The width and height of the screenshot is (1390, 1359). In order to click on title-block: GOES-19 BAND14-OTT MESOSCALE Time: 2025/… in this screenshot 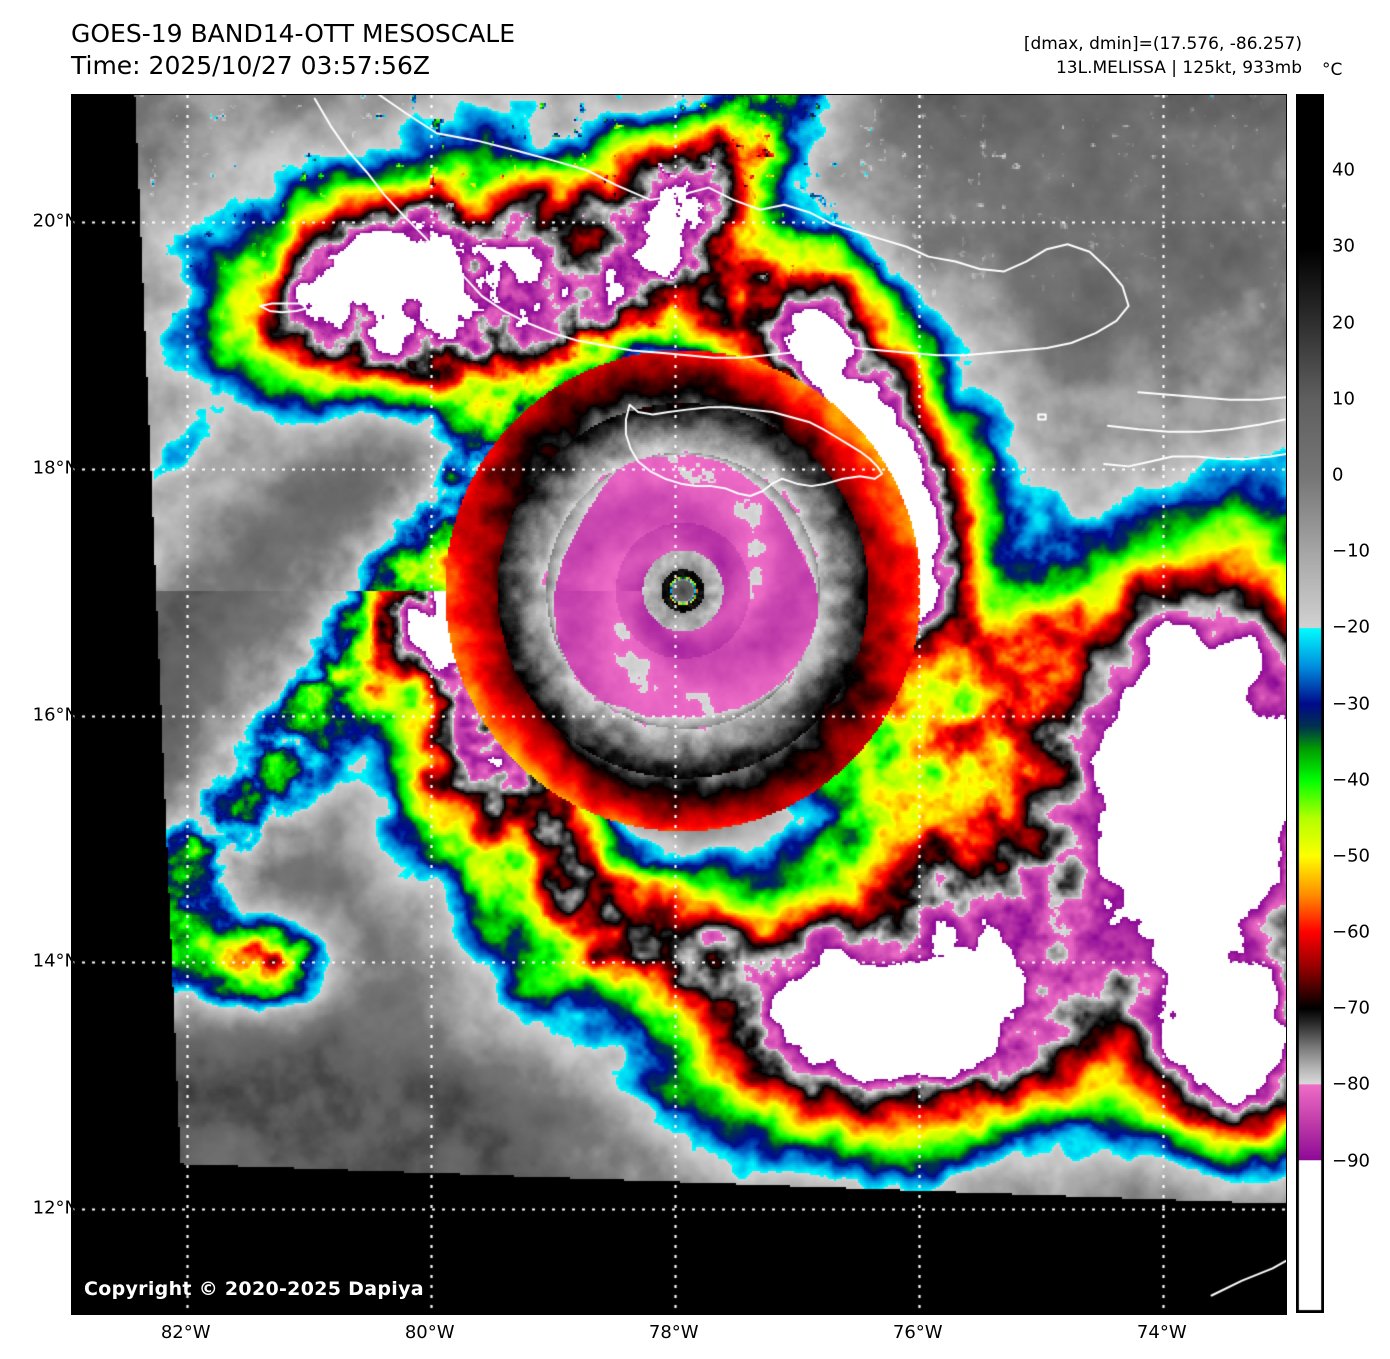, I will do `click(293, 50)`.